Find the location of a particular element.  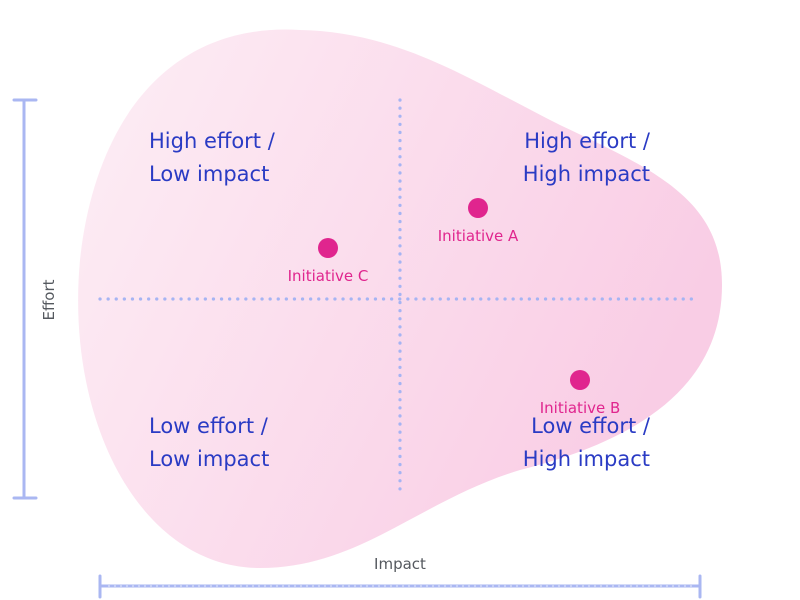

initiative-label: Initiative A is located at coordinates (478, 236).